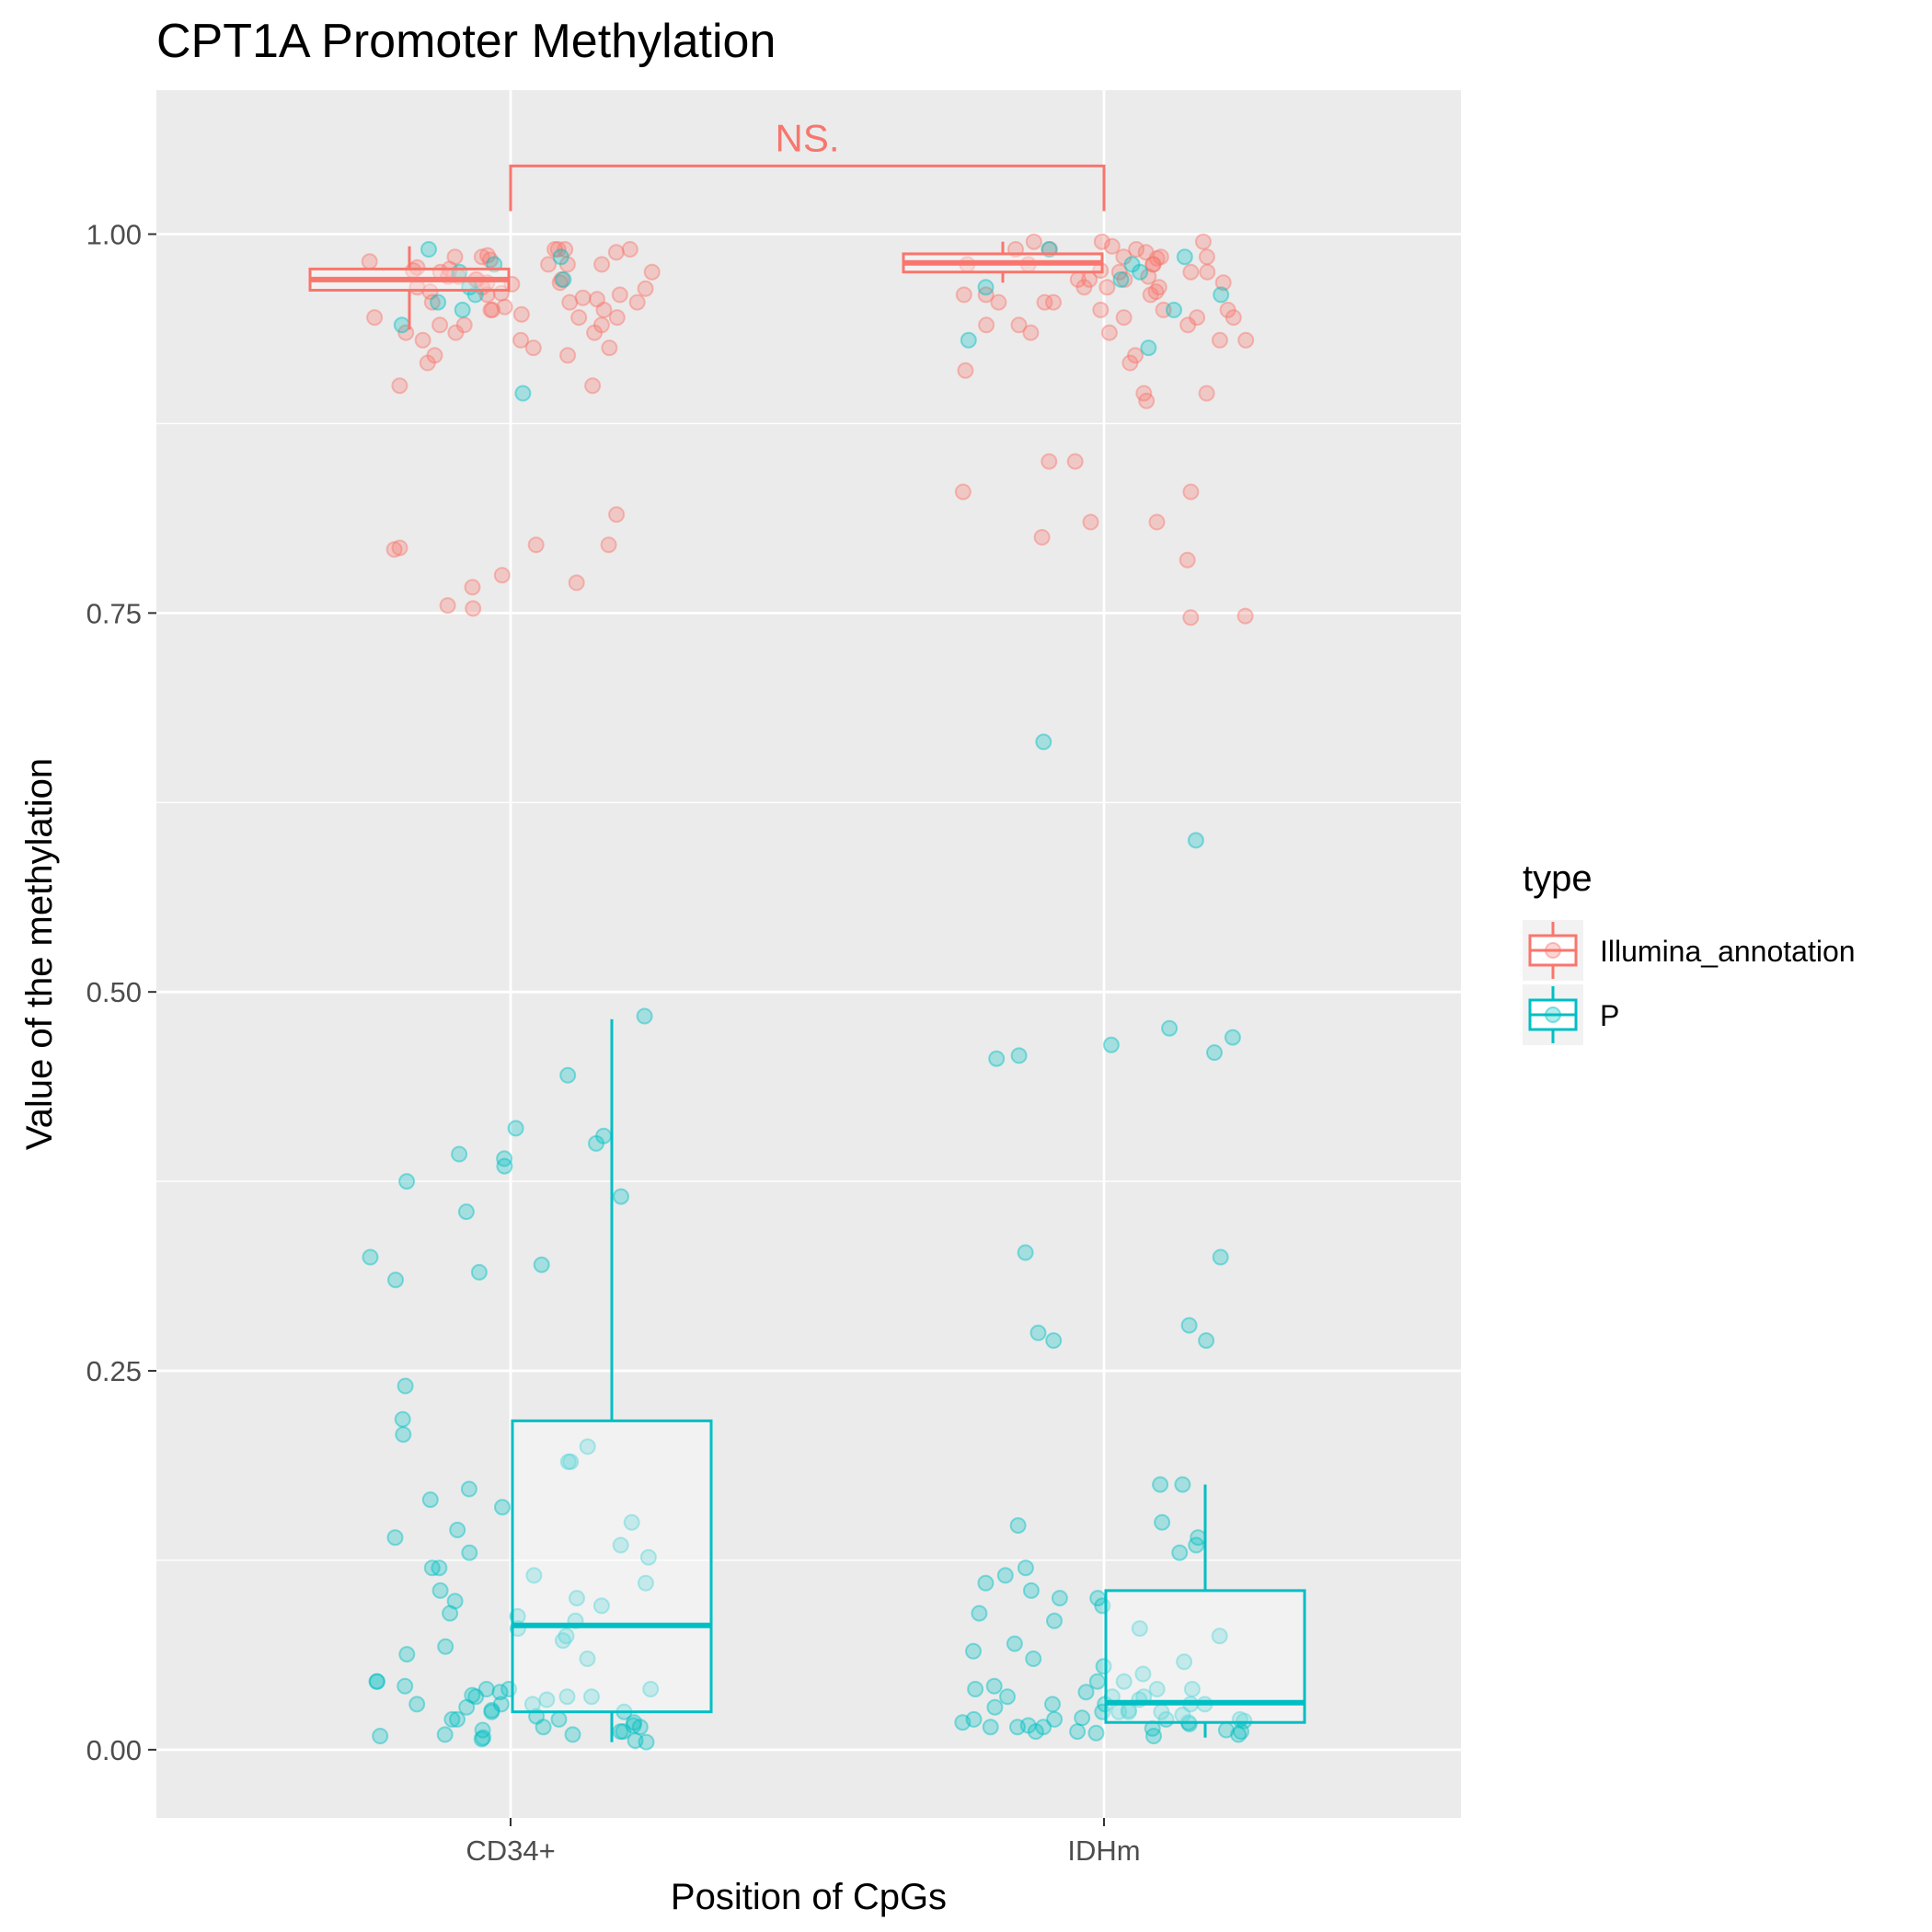  I want to click on y-tick-label: 1.00, so click(114, 235).